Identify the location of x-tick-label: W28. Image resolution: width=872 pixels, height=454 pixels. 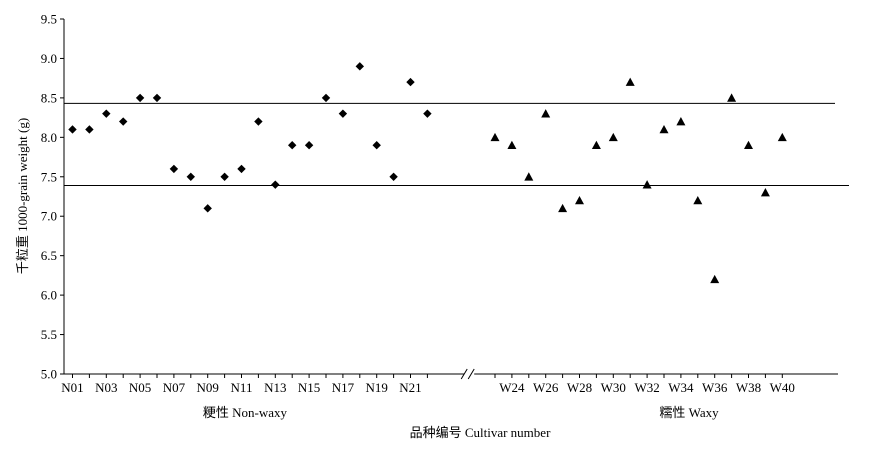
(579, 387).